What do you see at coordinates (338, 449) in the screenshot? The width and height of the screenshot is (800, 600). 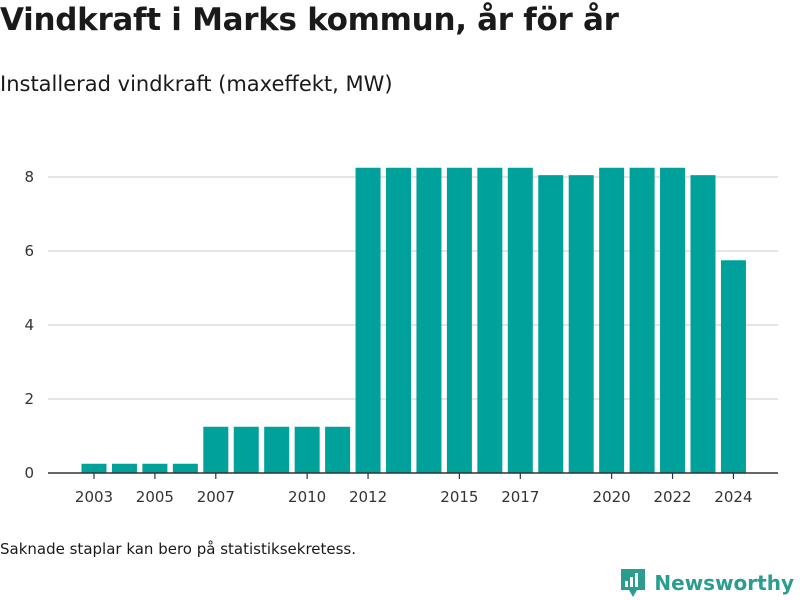 I see `bar-2011` at bounding box center [338, 449].